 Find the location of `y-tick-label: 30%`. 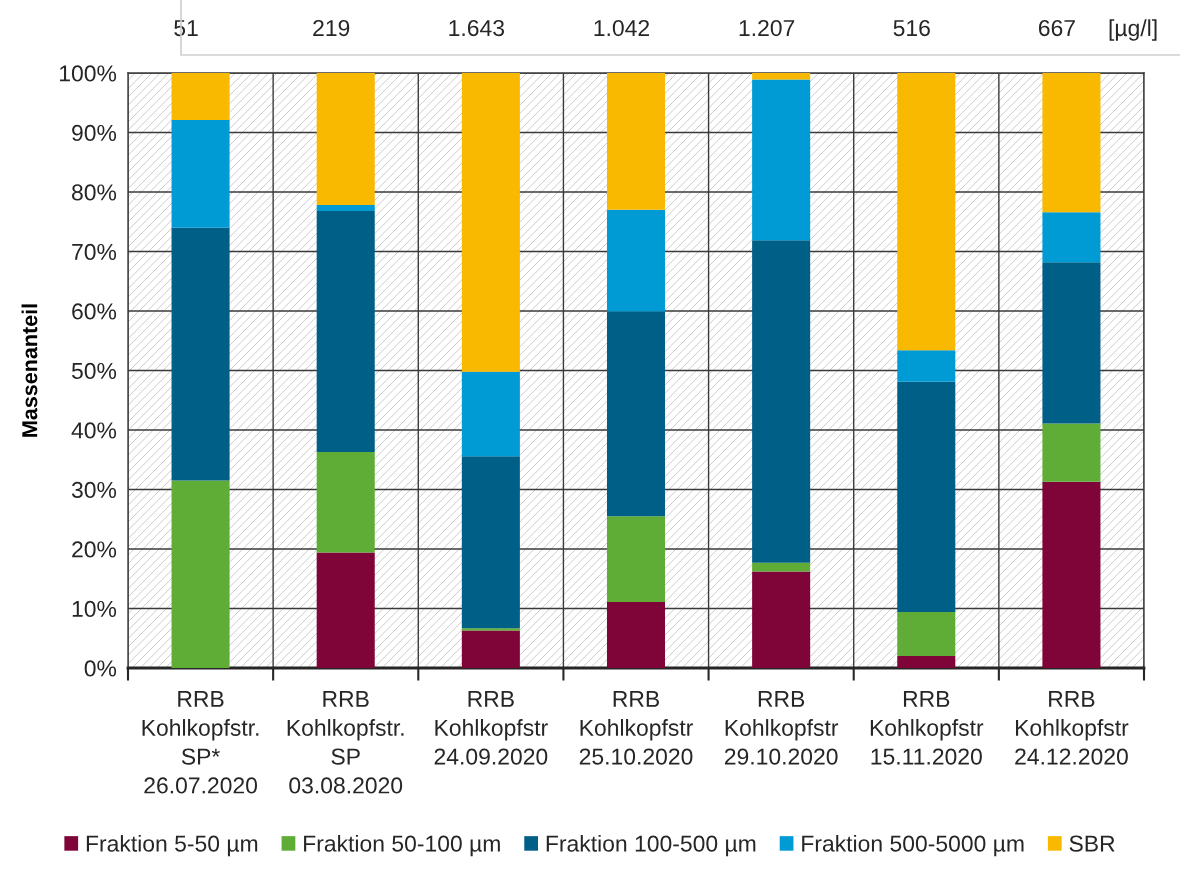

y-tick-label: 30% is located at coordinates (94, 490).